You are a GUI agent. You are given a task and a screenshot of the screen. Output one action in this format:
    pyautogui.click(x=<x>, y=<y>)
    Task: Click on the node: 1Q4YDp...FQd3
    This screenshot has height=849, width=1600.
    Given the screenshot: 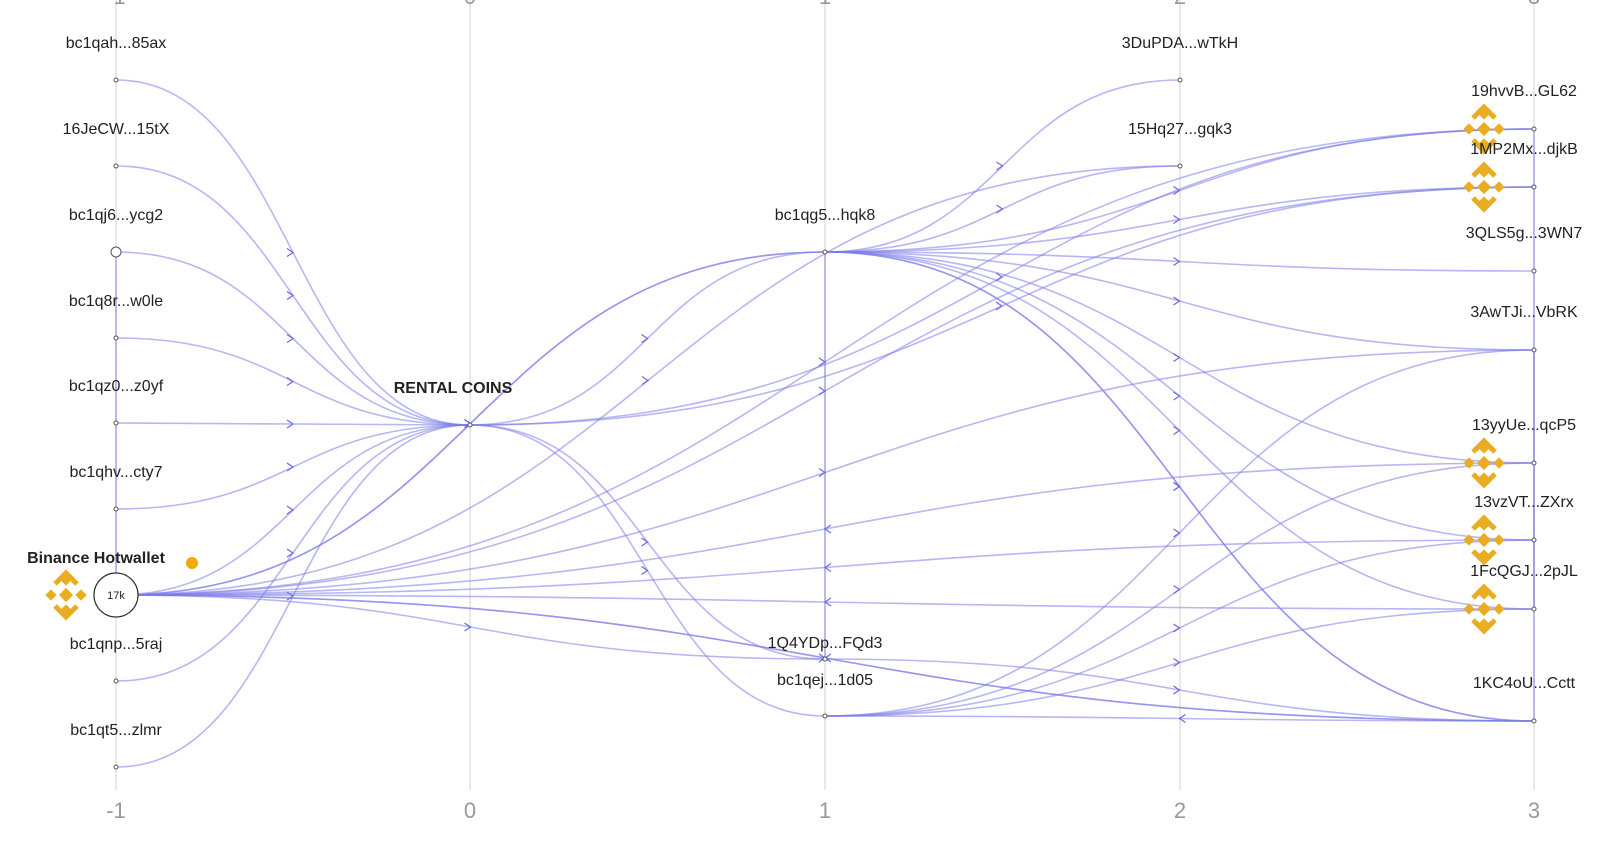 What is the action you would take?
    pyautogui.click(x=825, y=648)
    